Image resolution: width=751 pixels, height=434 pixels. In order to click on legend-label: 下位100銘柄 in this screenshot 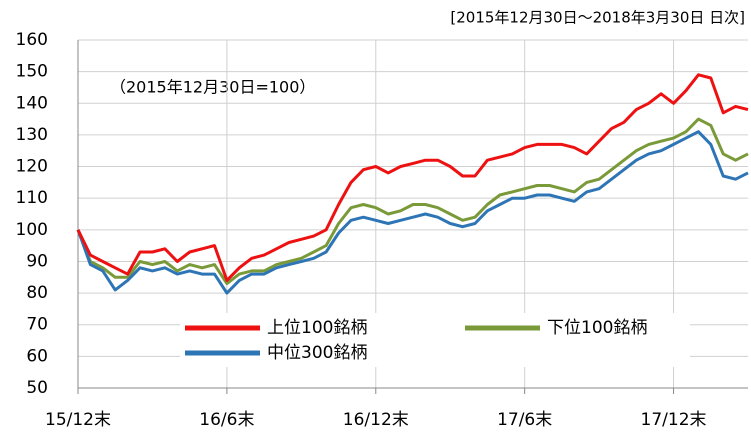, I will do `click(597, 328)`.